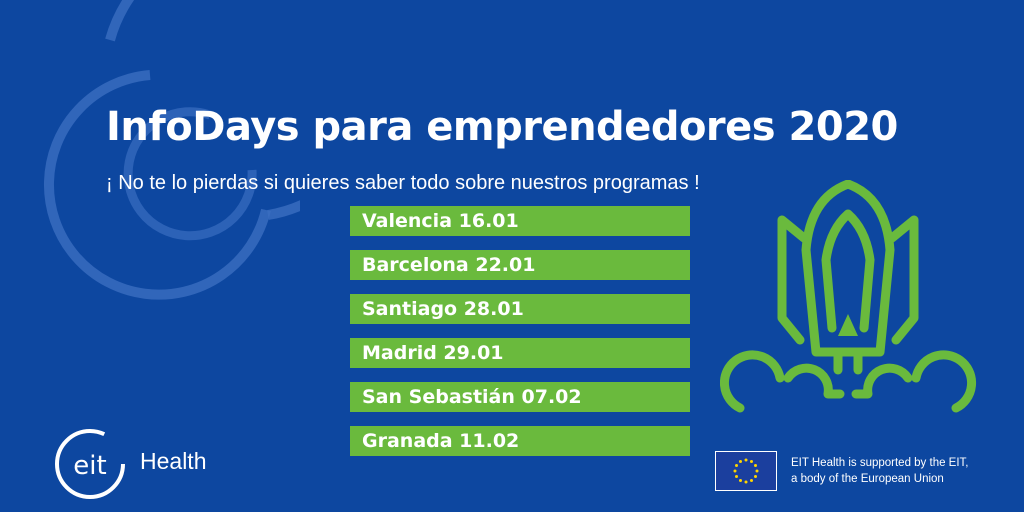 The height and width of the screenshot is (512, 1024). I want to click on event-item-barcelona: Barcelona 22.01, so click(520, 265).